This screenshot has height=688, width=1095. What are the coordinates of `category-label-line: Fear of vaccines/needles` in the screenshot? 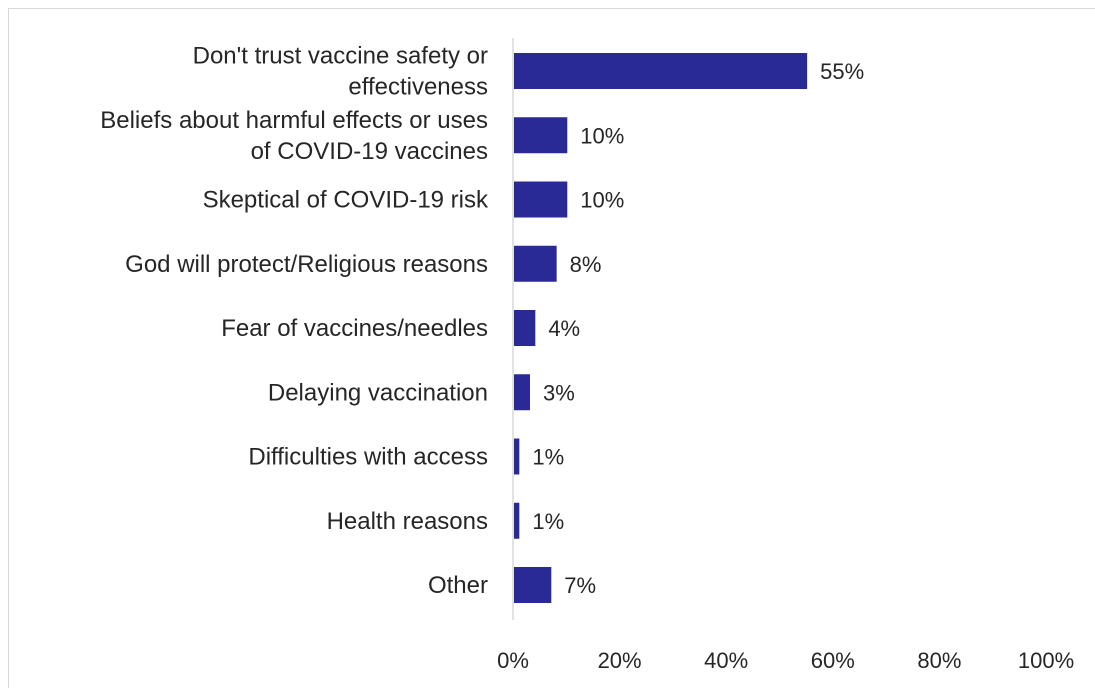 It's located at (354, 328).